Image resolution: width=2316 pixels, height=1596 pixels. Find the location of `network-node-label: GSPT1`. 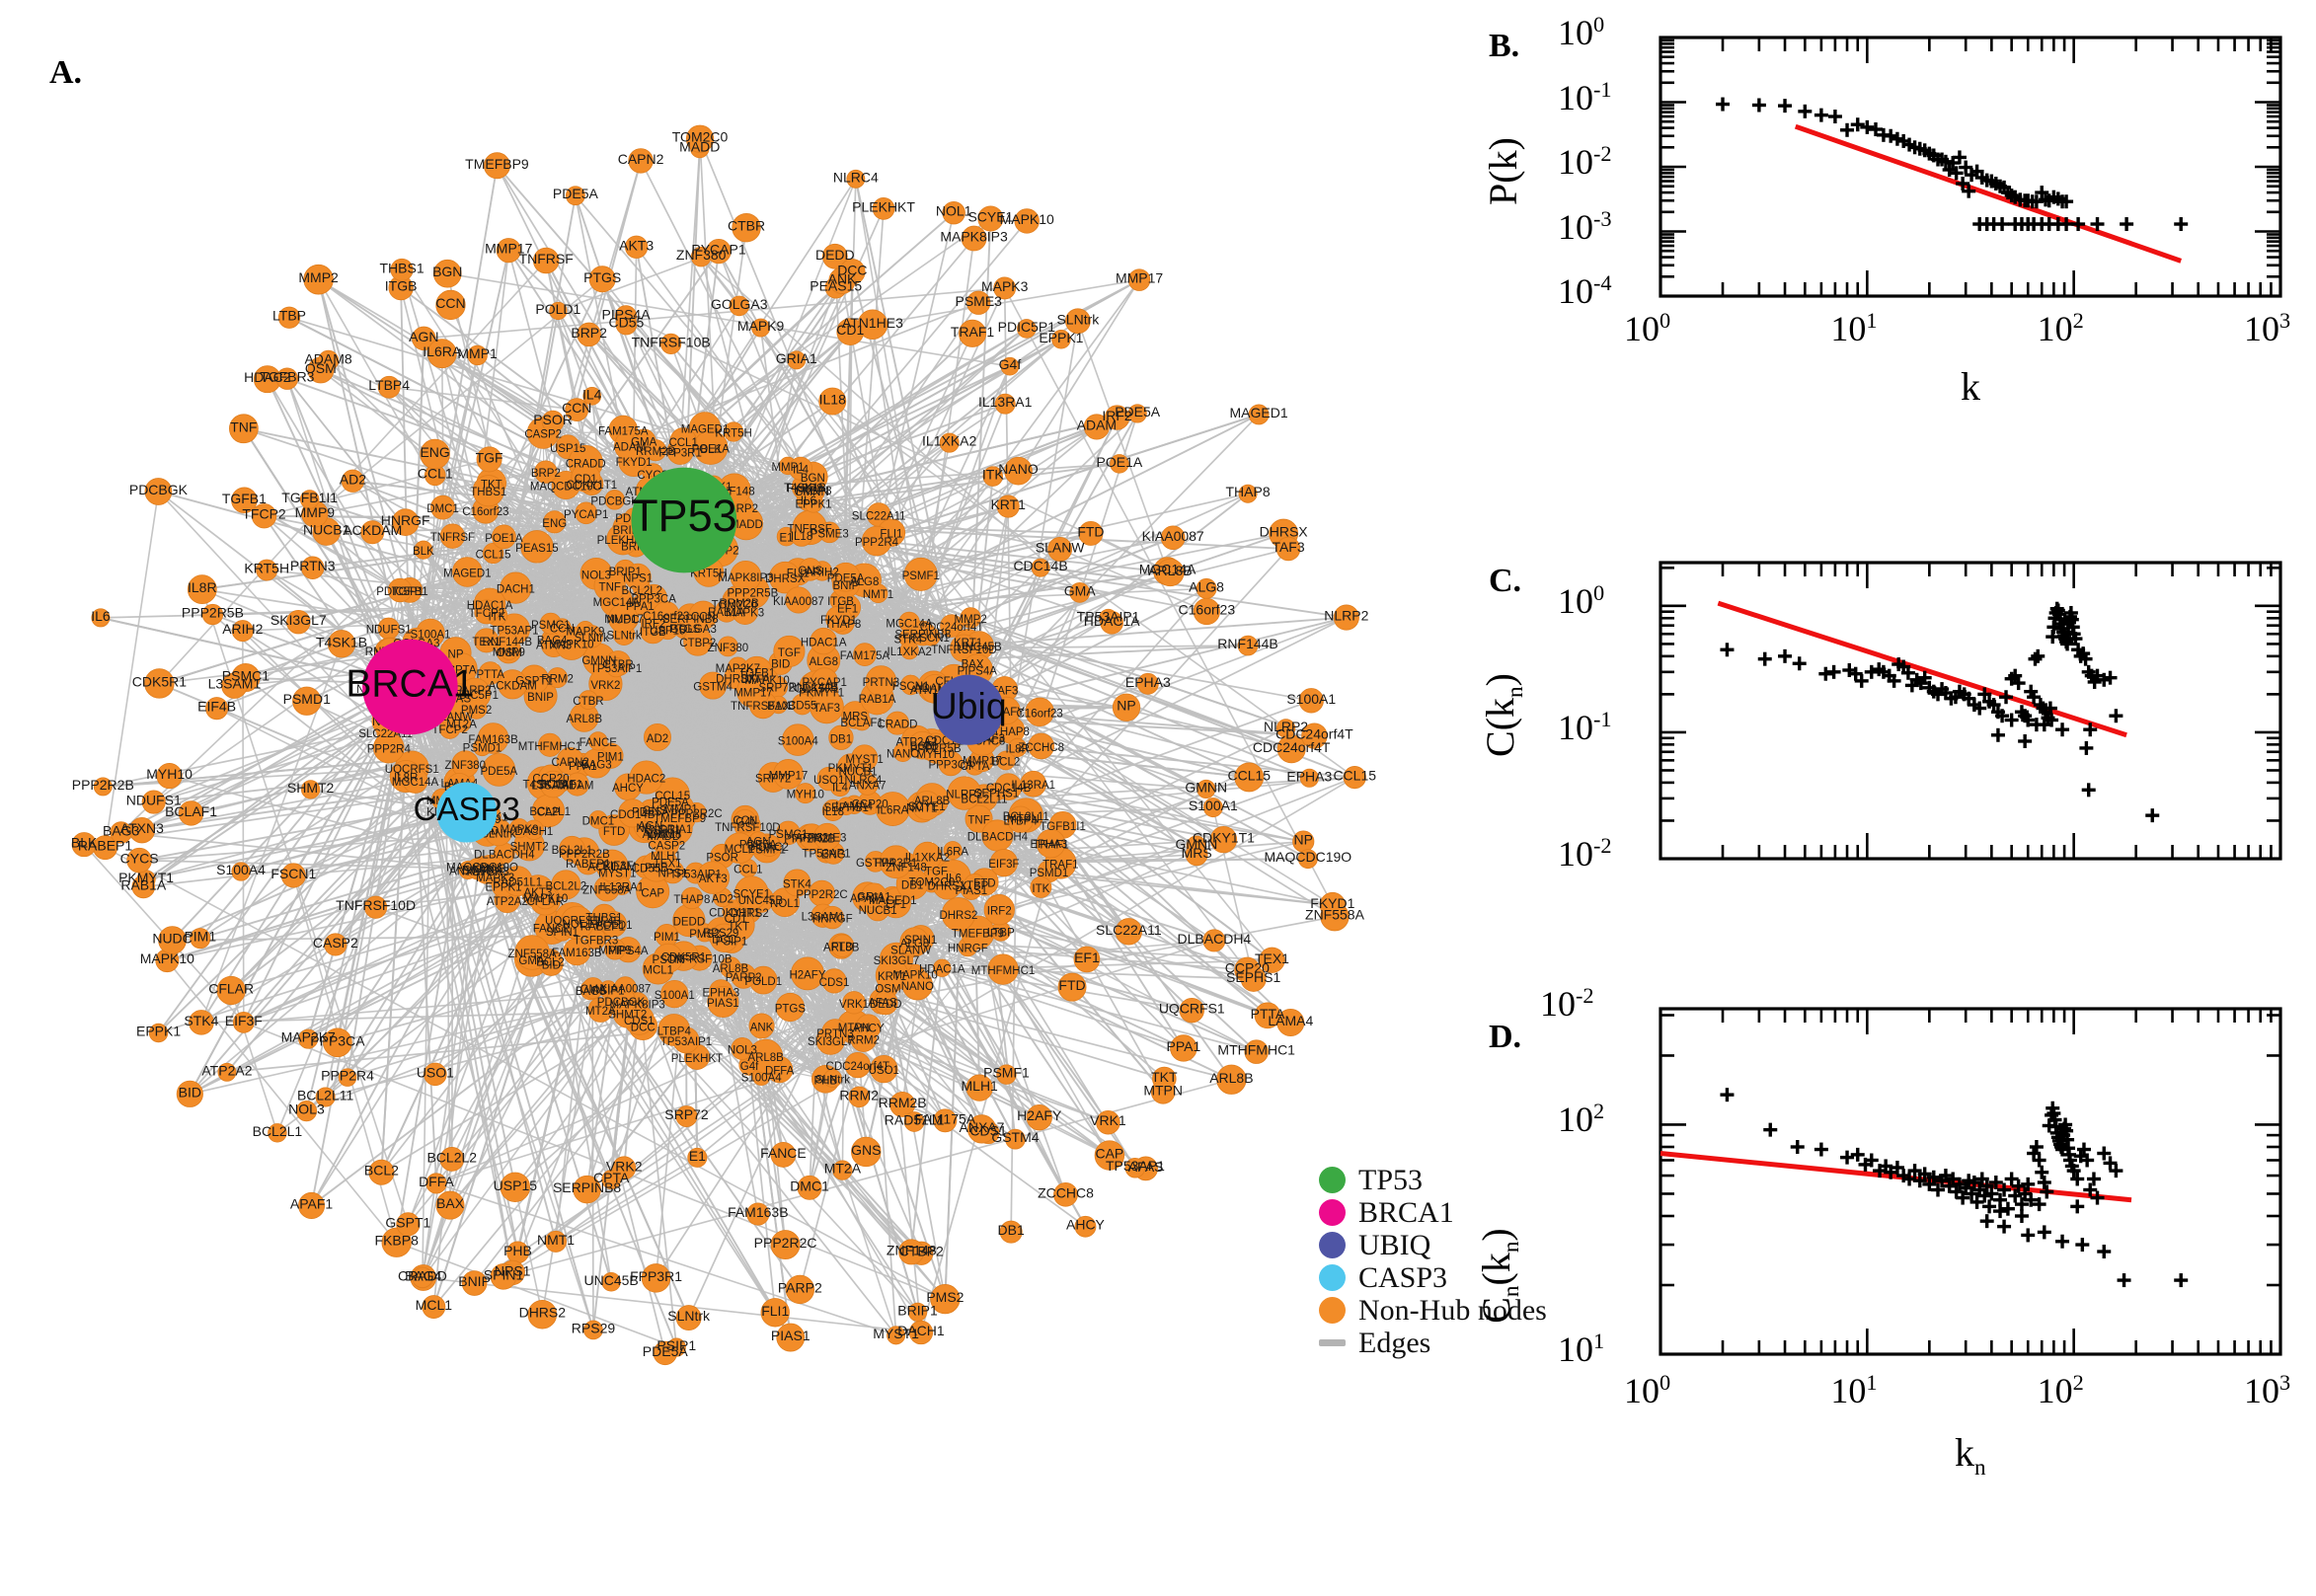

network-node-label: GSPT1 is located at coordinates (408, 1222).